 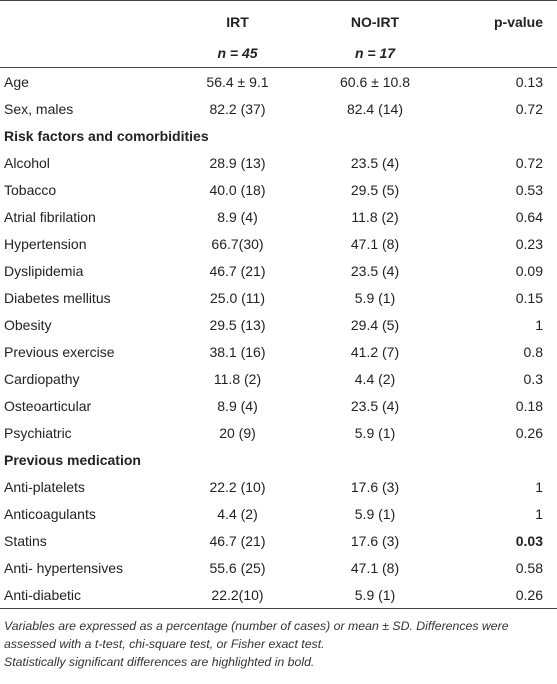 I want to click on cell: Atrial fibrilation, so click(x=50, y=216).